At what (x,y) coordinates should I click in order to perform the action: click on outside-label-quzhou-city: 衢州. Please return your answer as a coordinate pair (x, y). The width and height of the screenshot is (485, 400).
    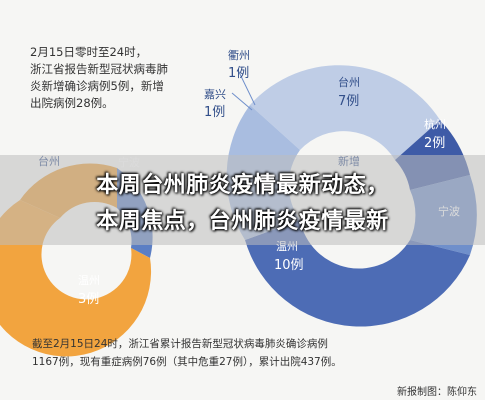
    Looking at the image, I should click on (239, 55).